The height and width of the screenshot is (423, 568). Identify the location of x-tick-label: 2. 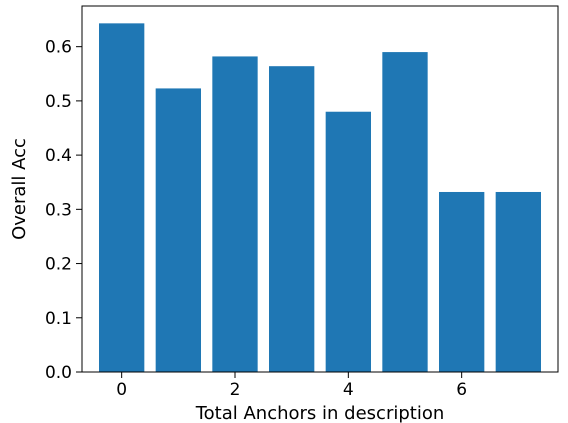
(235, 390).